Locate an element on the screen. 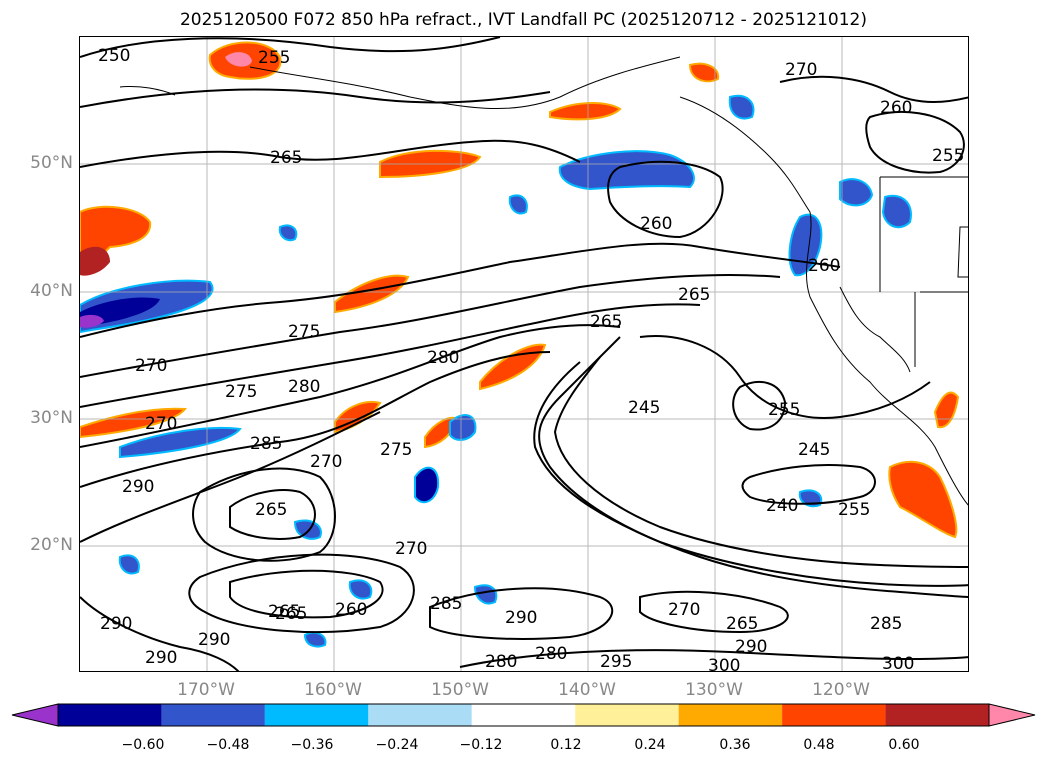 The image size is (1047, 765). colorbar-tick: 0.12 is located at coordinates (566, 745).